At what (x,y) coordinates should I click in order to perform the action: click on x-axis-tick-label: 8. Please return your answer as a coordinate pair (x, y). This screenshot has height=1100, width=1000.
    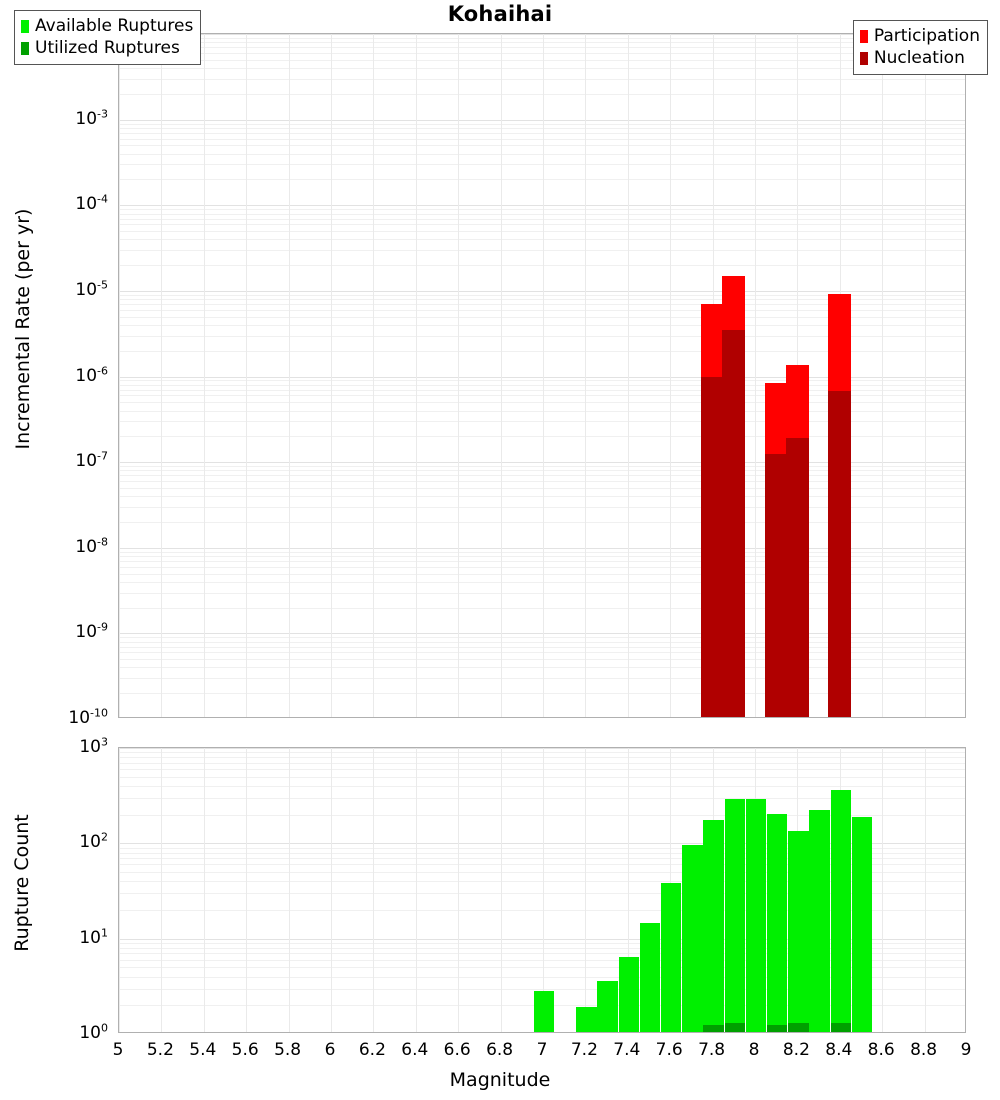
    Looking at the image, I should click on (754, 1050).